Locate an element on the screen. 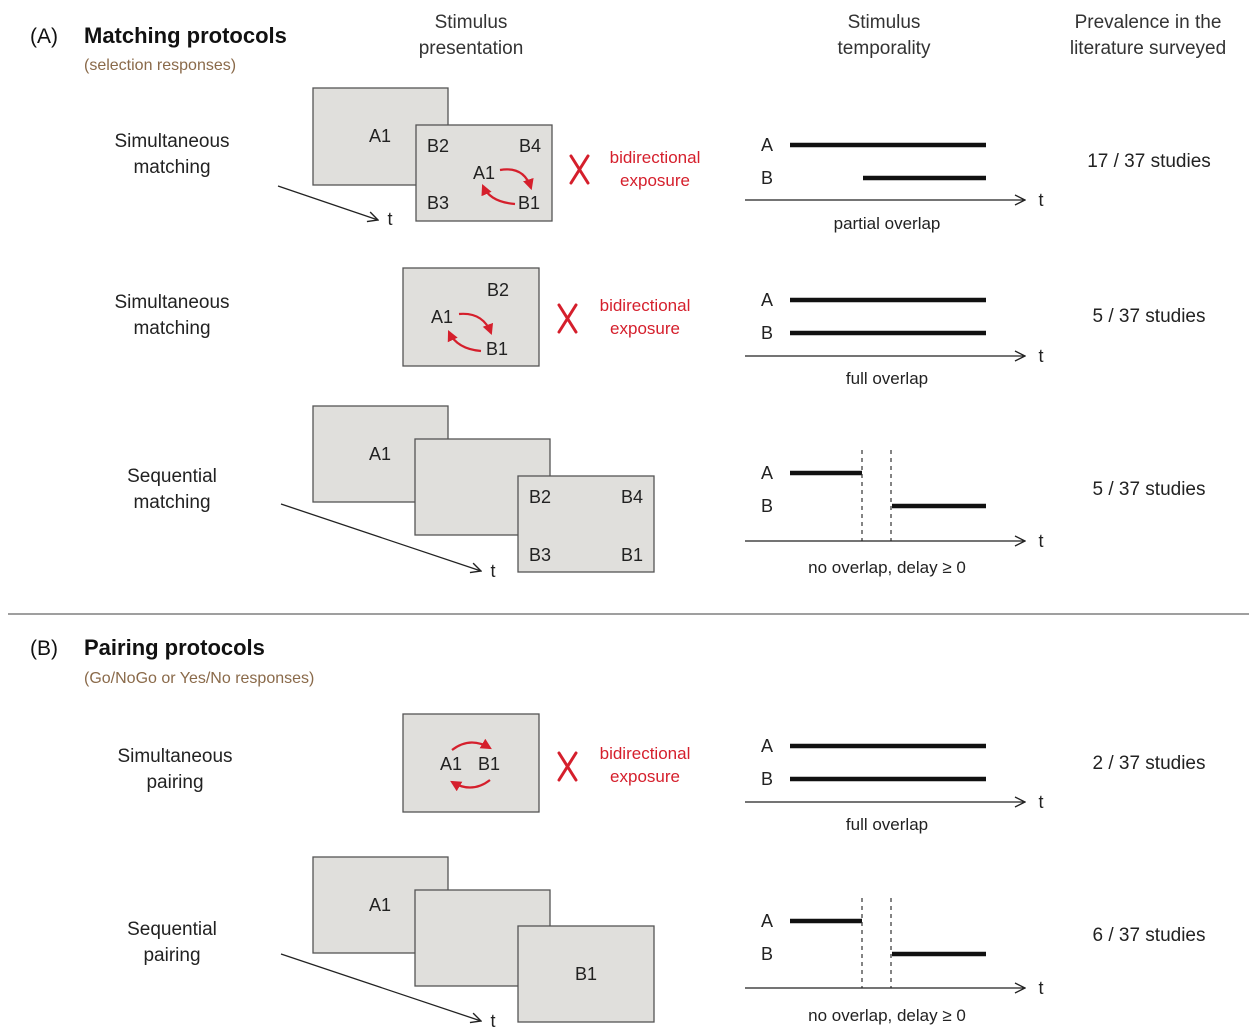  header-prevalence-line1: Prevalence in the is located at coordinates (1148, 22).